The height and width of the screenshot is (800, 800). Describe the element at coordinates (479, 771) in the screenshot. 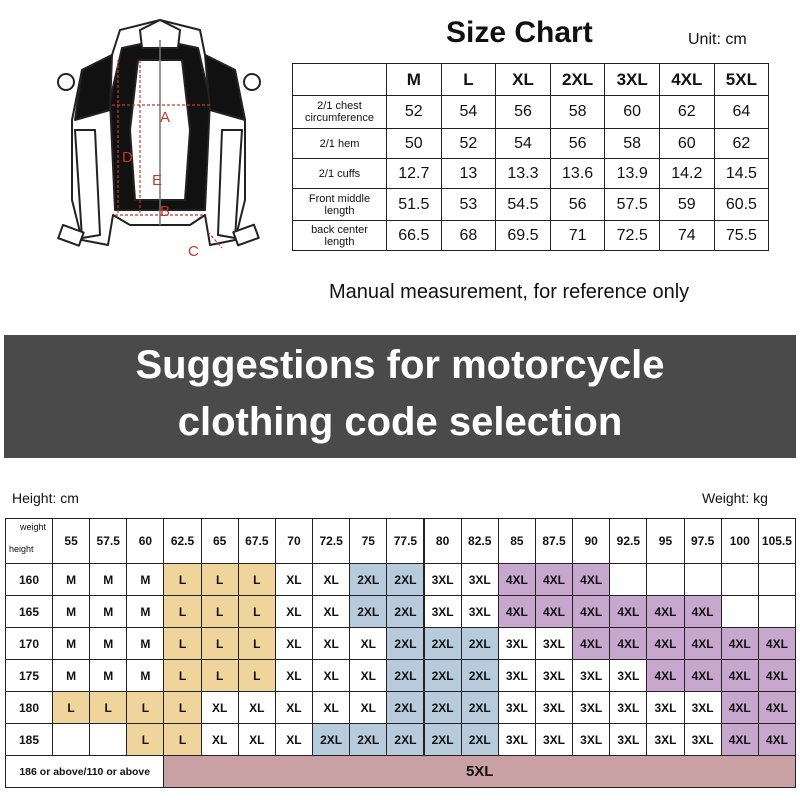

I see `last-row-size: 5XL` at that location.